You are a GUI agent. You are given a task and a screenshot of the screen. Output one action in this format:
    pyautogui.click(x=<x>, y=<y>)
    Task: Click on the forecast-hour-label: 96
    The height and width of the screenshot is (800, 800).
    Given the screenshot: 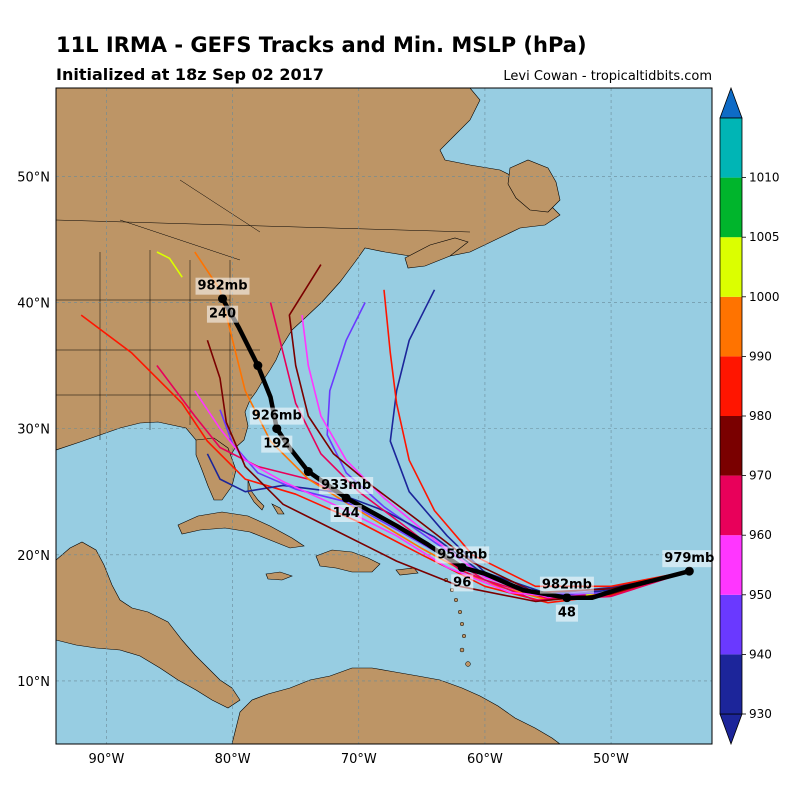 What is the action you would take?
    pyautogui.click(x=462, y=582)
    